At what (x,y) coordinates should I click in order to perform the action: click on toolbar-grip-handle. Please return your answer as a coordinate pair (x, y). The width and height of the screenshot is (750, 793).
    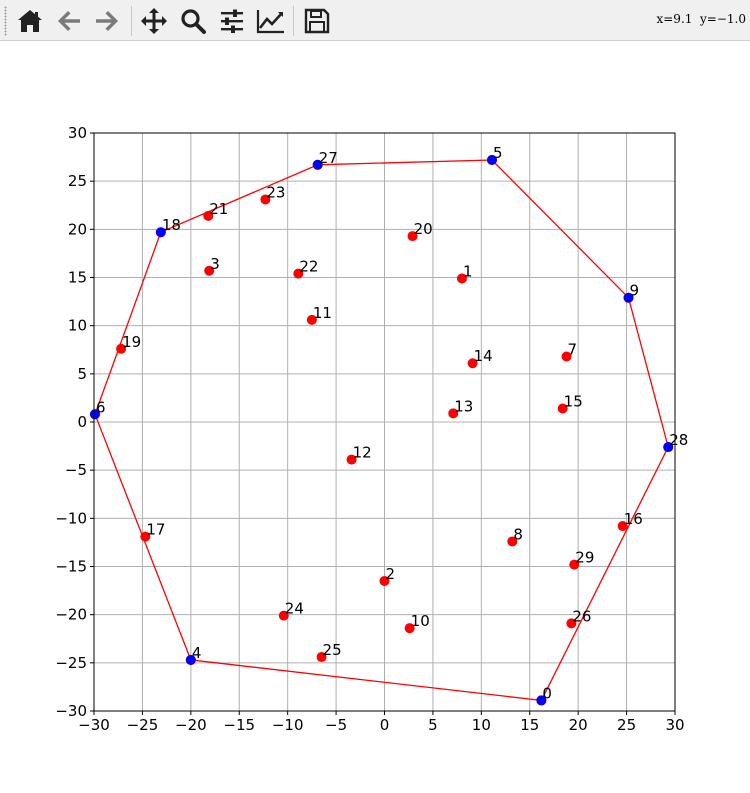
    Looking at the image, I should click on (5, 21).